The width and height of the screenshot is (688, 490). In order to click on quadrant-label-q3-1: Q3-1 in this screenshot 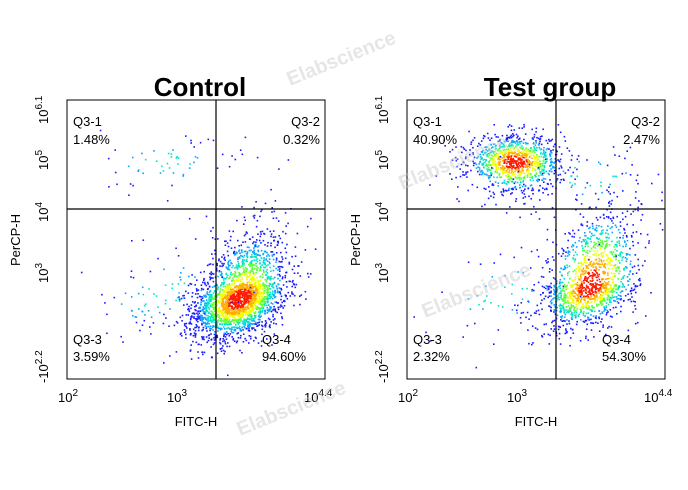, I will do `click(87, 121)`.